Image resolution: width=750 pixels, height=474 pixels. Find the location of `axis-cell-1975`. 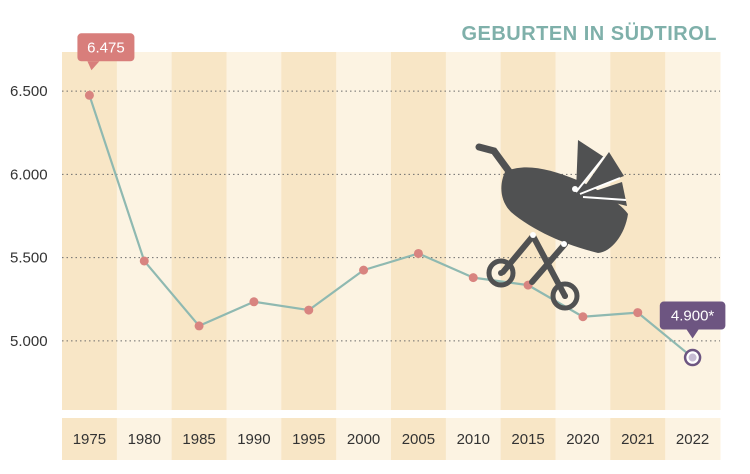

axis-cell-1975 is located at coordinates (90, 439).